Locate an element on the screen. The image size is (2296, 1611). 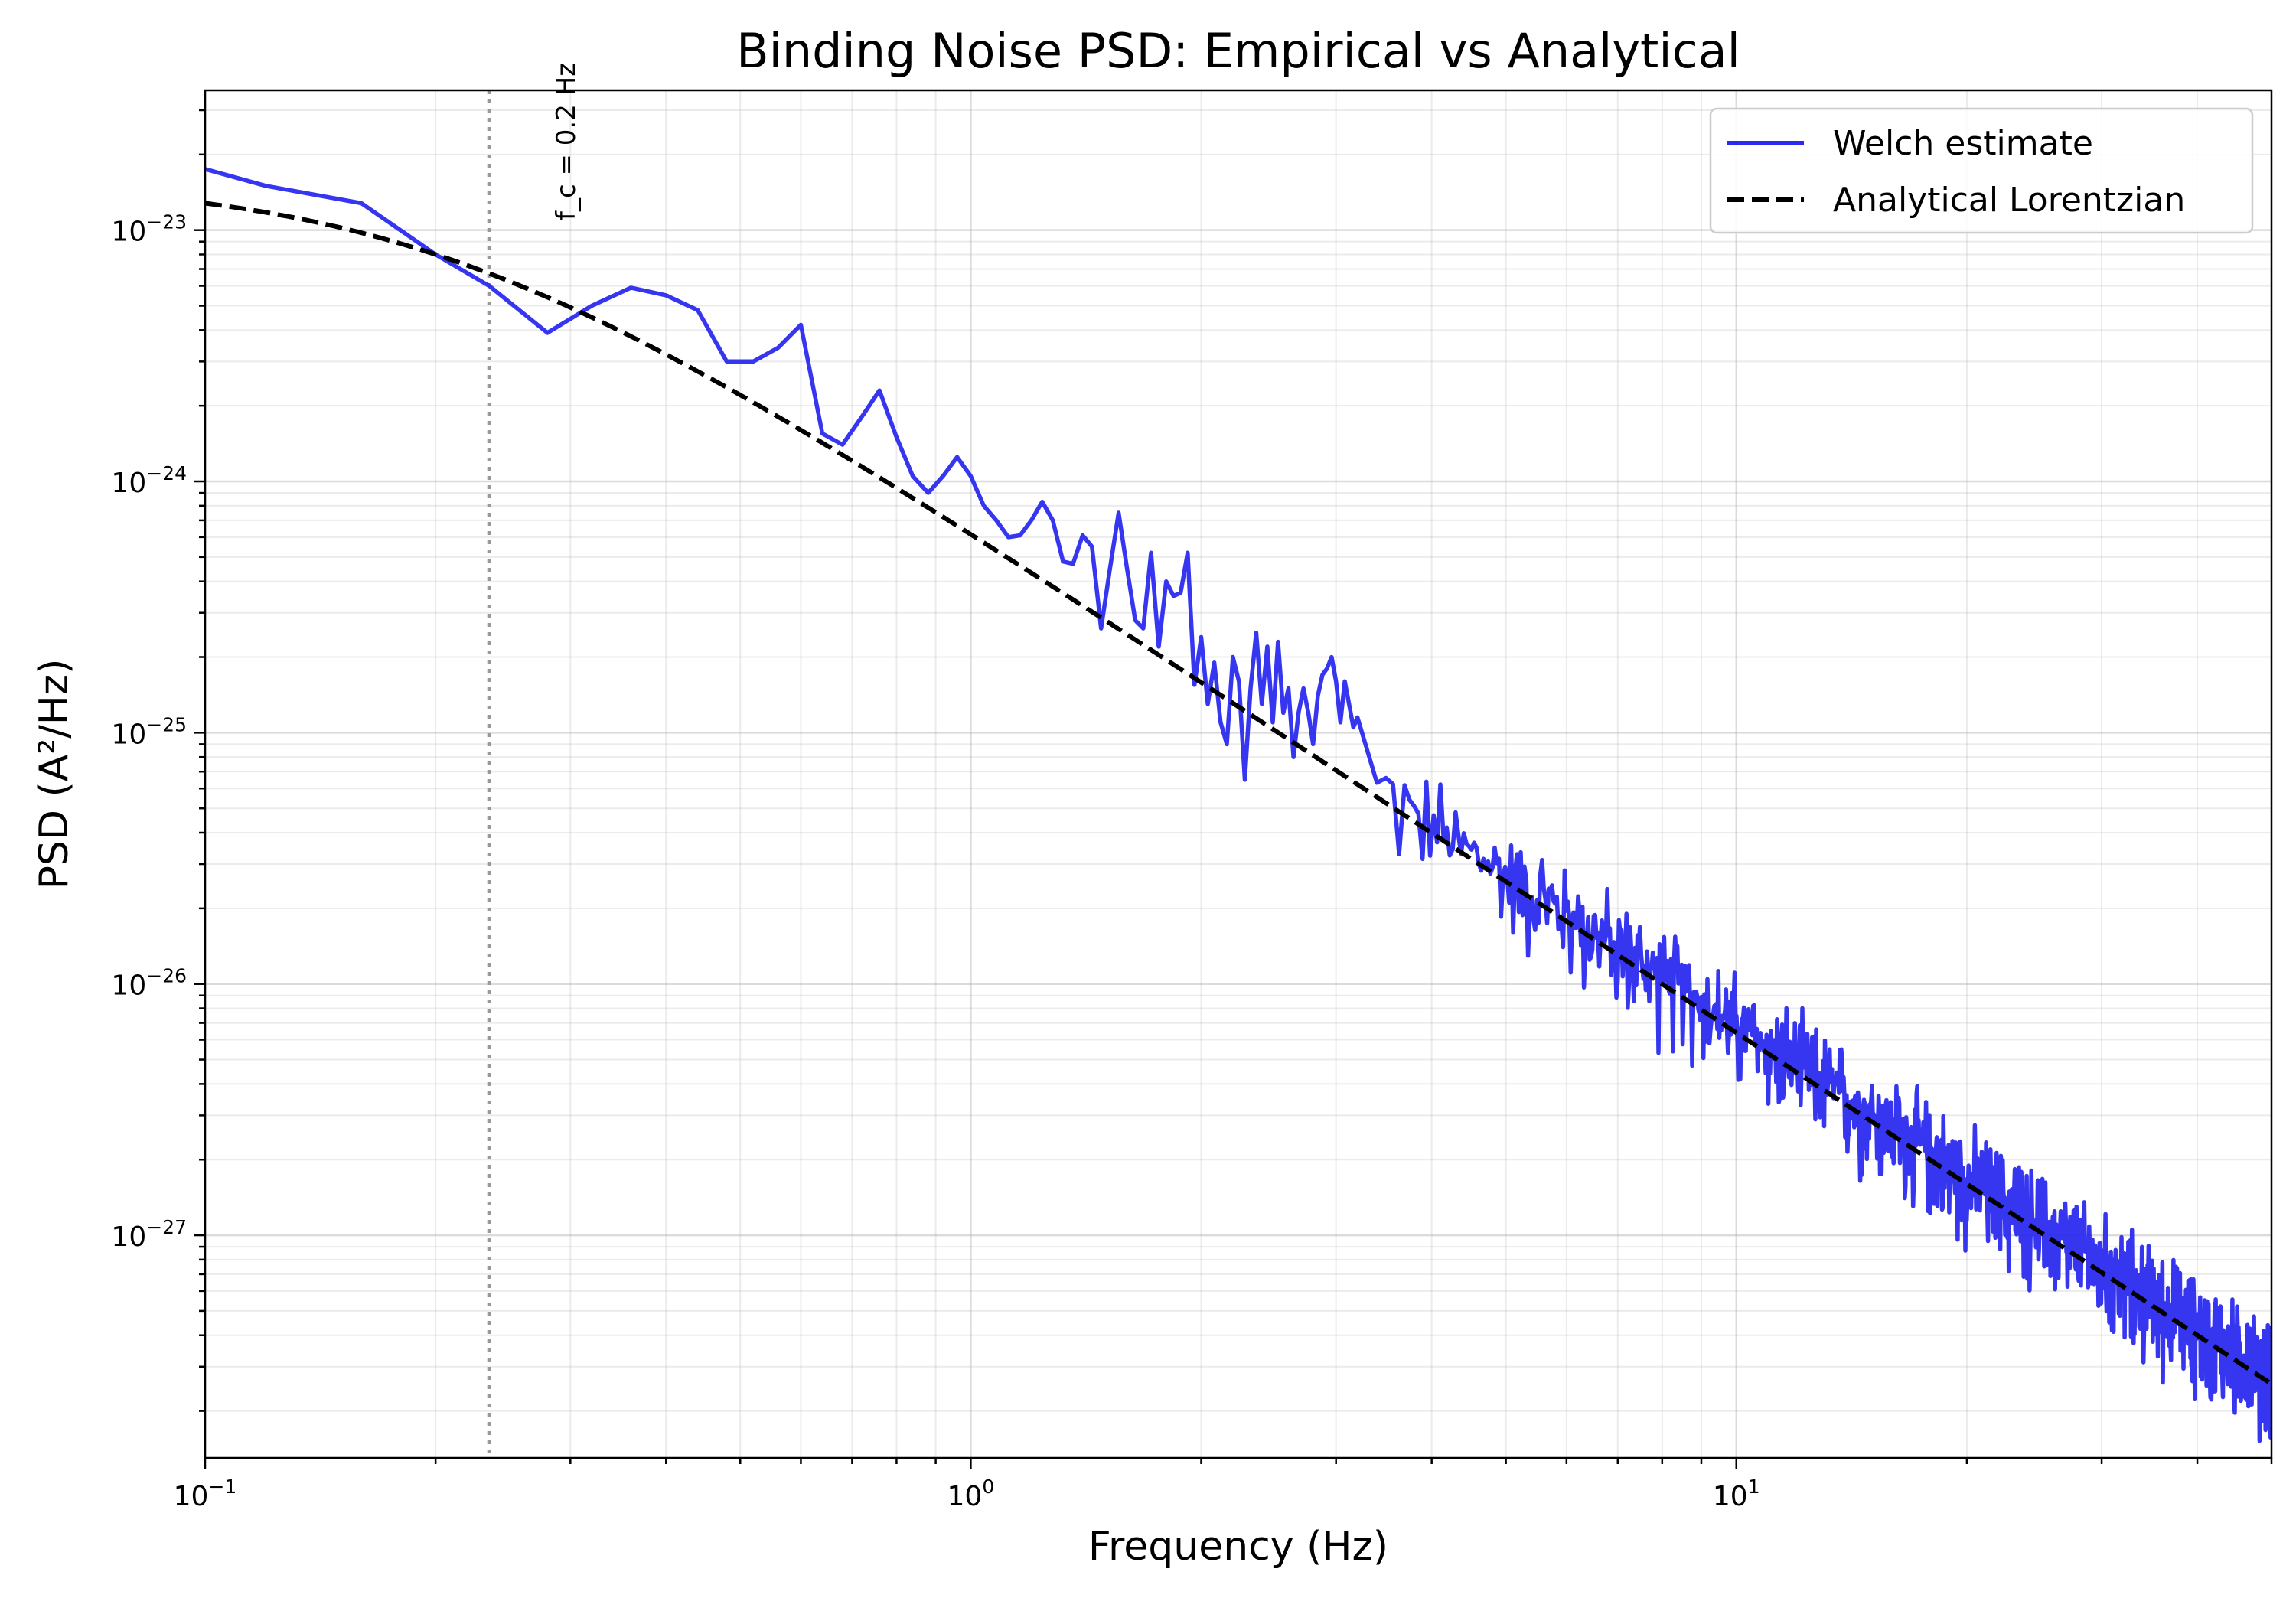
legend: Welch estimate Analytical Lorentzian is located at coordinates (1981, 170).